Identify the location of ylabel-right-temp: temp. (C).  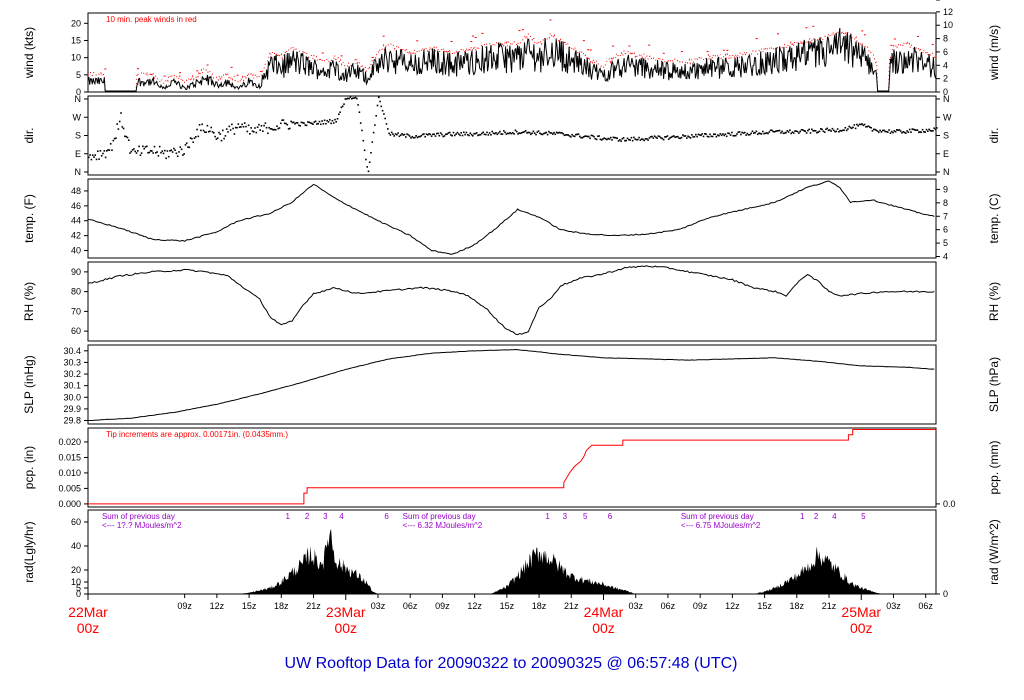
(994, 218).